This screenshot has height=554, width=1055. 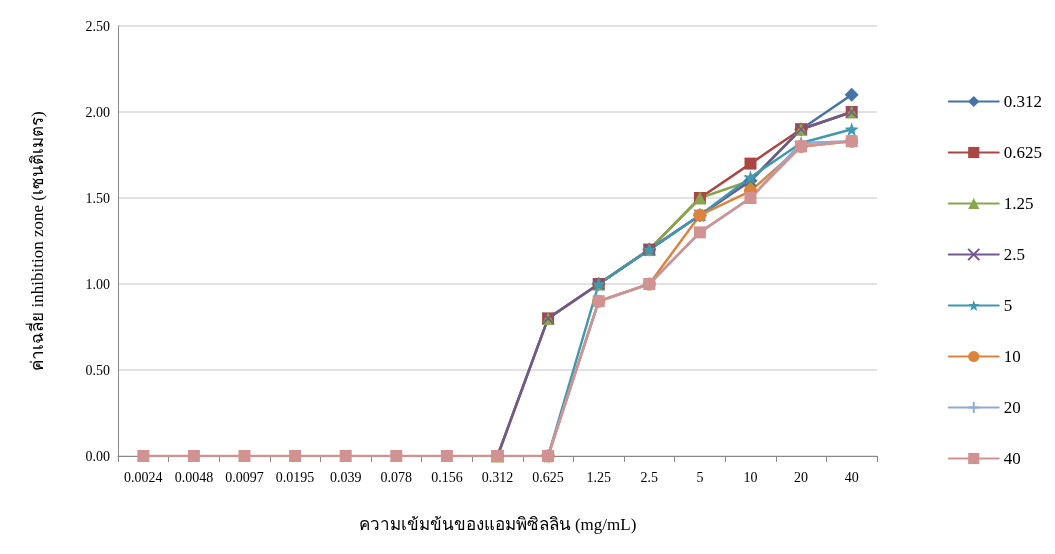 What do you see at coordinates (851, 477) in the screenshot?
I see `x-tick-label: 40` at bounding box center [851, 477].